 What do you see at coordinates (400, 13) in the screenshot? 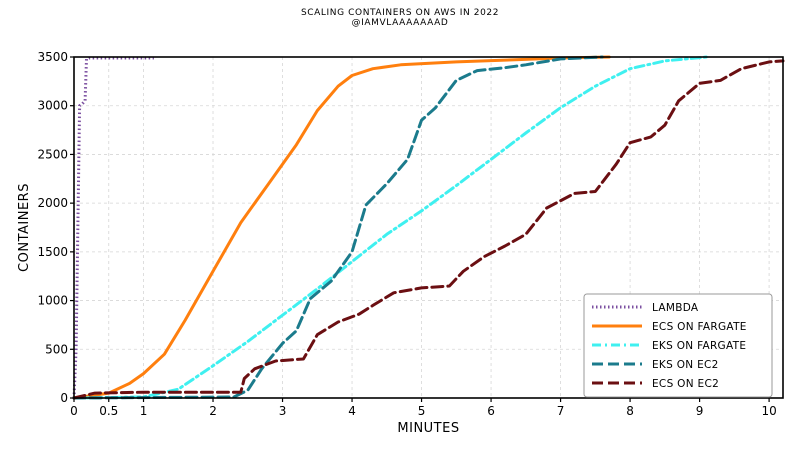
I see `chart-title: SCALING CONTAINERS ON AWS IN 2022` at bounding box center [400, 13].